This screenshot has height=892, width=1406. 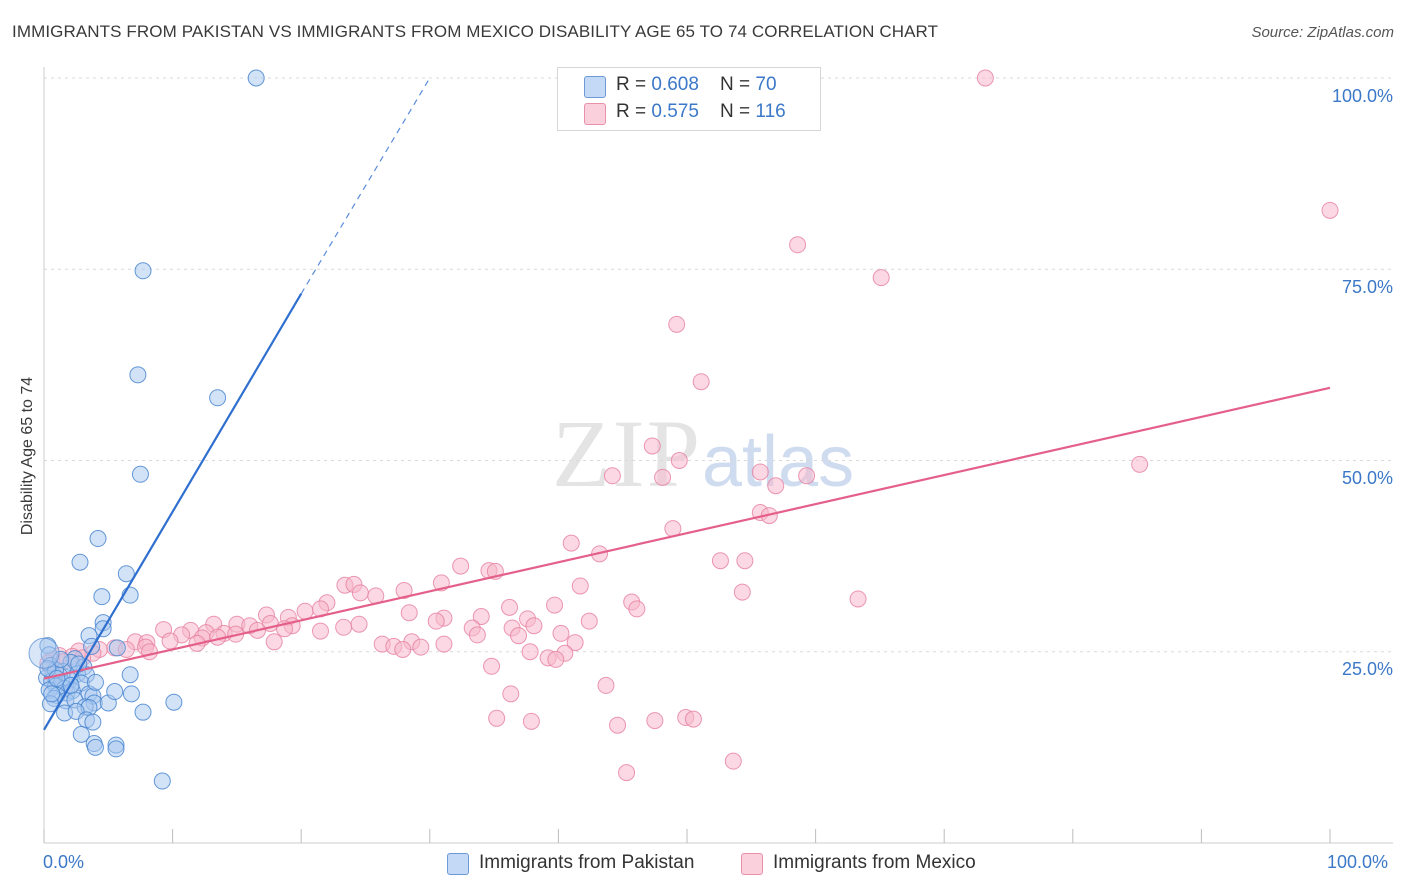 What do you see at coordinates (1358, 862) in the screenshot?
I see `x-tick-label: 100.0%` at bounding box center [1358, 862].